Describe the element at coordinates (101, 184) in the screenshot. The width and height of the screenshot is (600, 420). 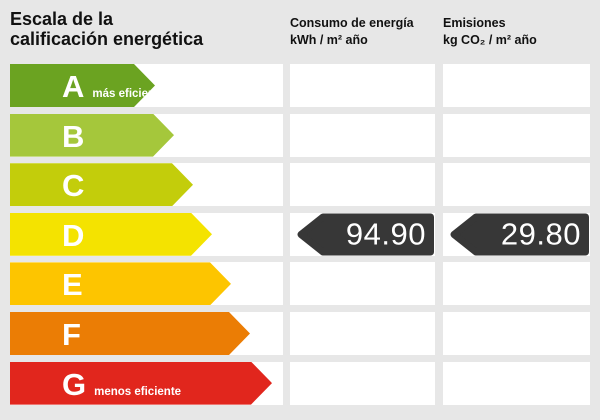
I see `grade-arrow-c: C` at that location.